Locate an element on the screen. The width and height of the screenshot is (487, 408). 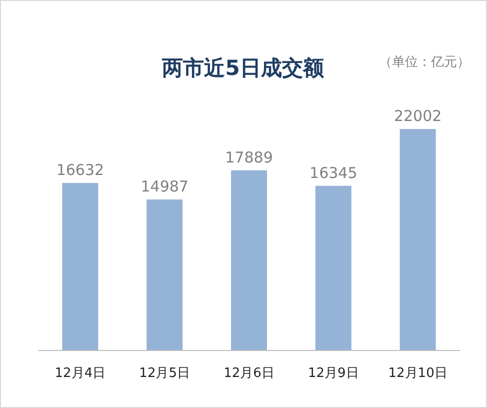
data-label: 22002 is located at coordinates (418, 116).